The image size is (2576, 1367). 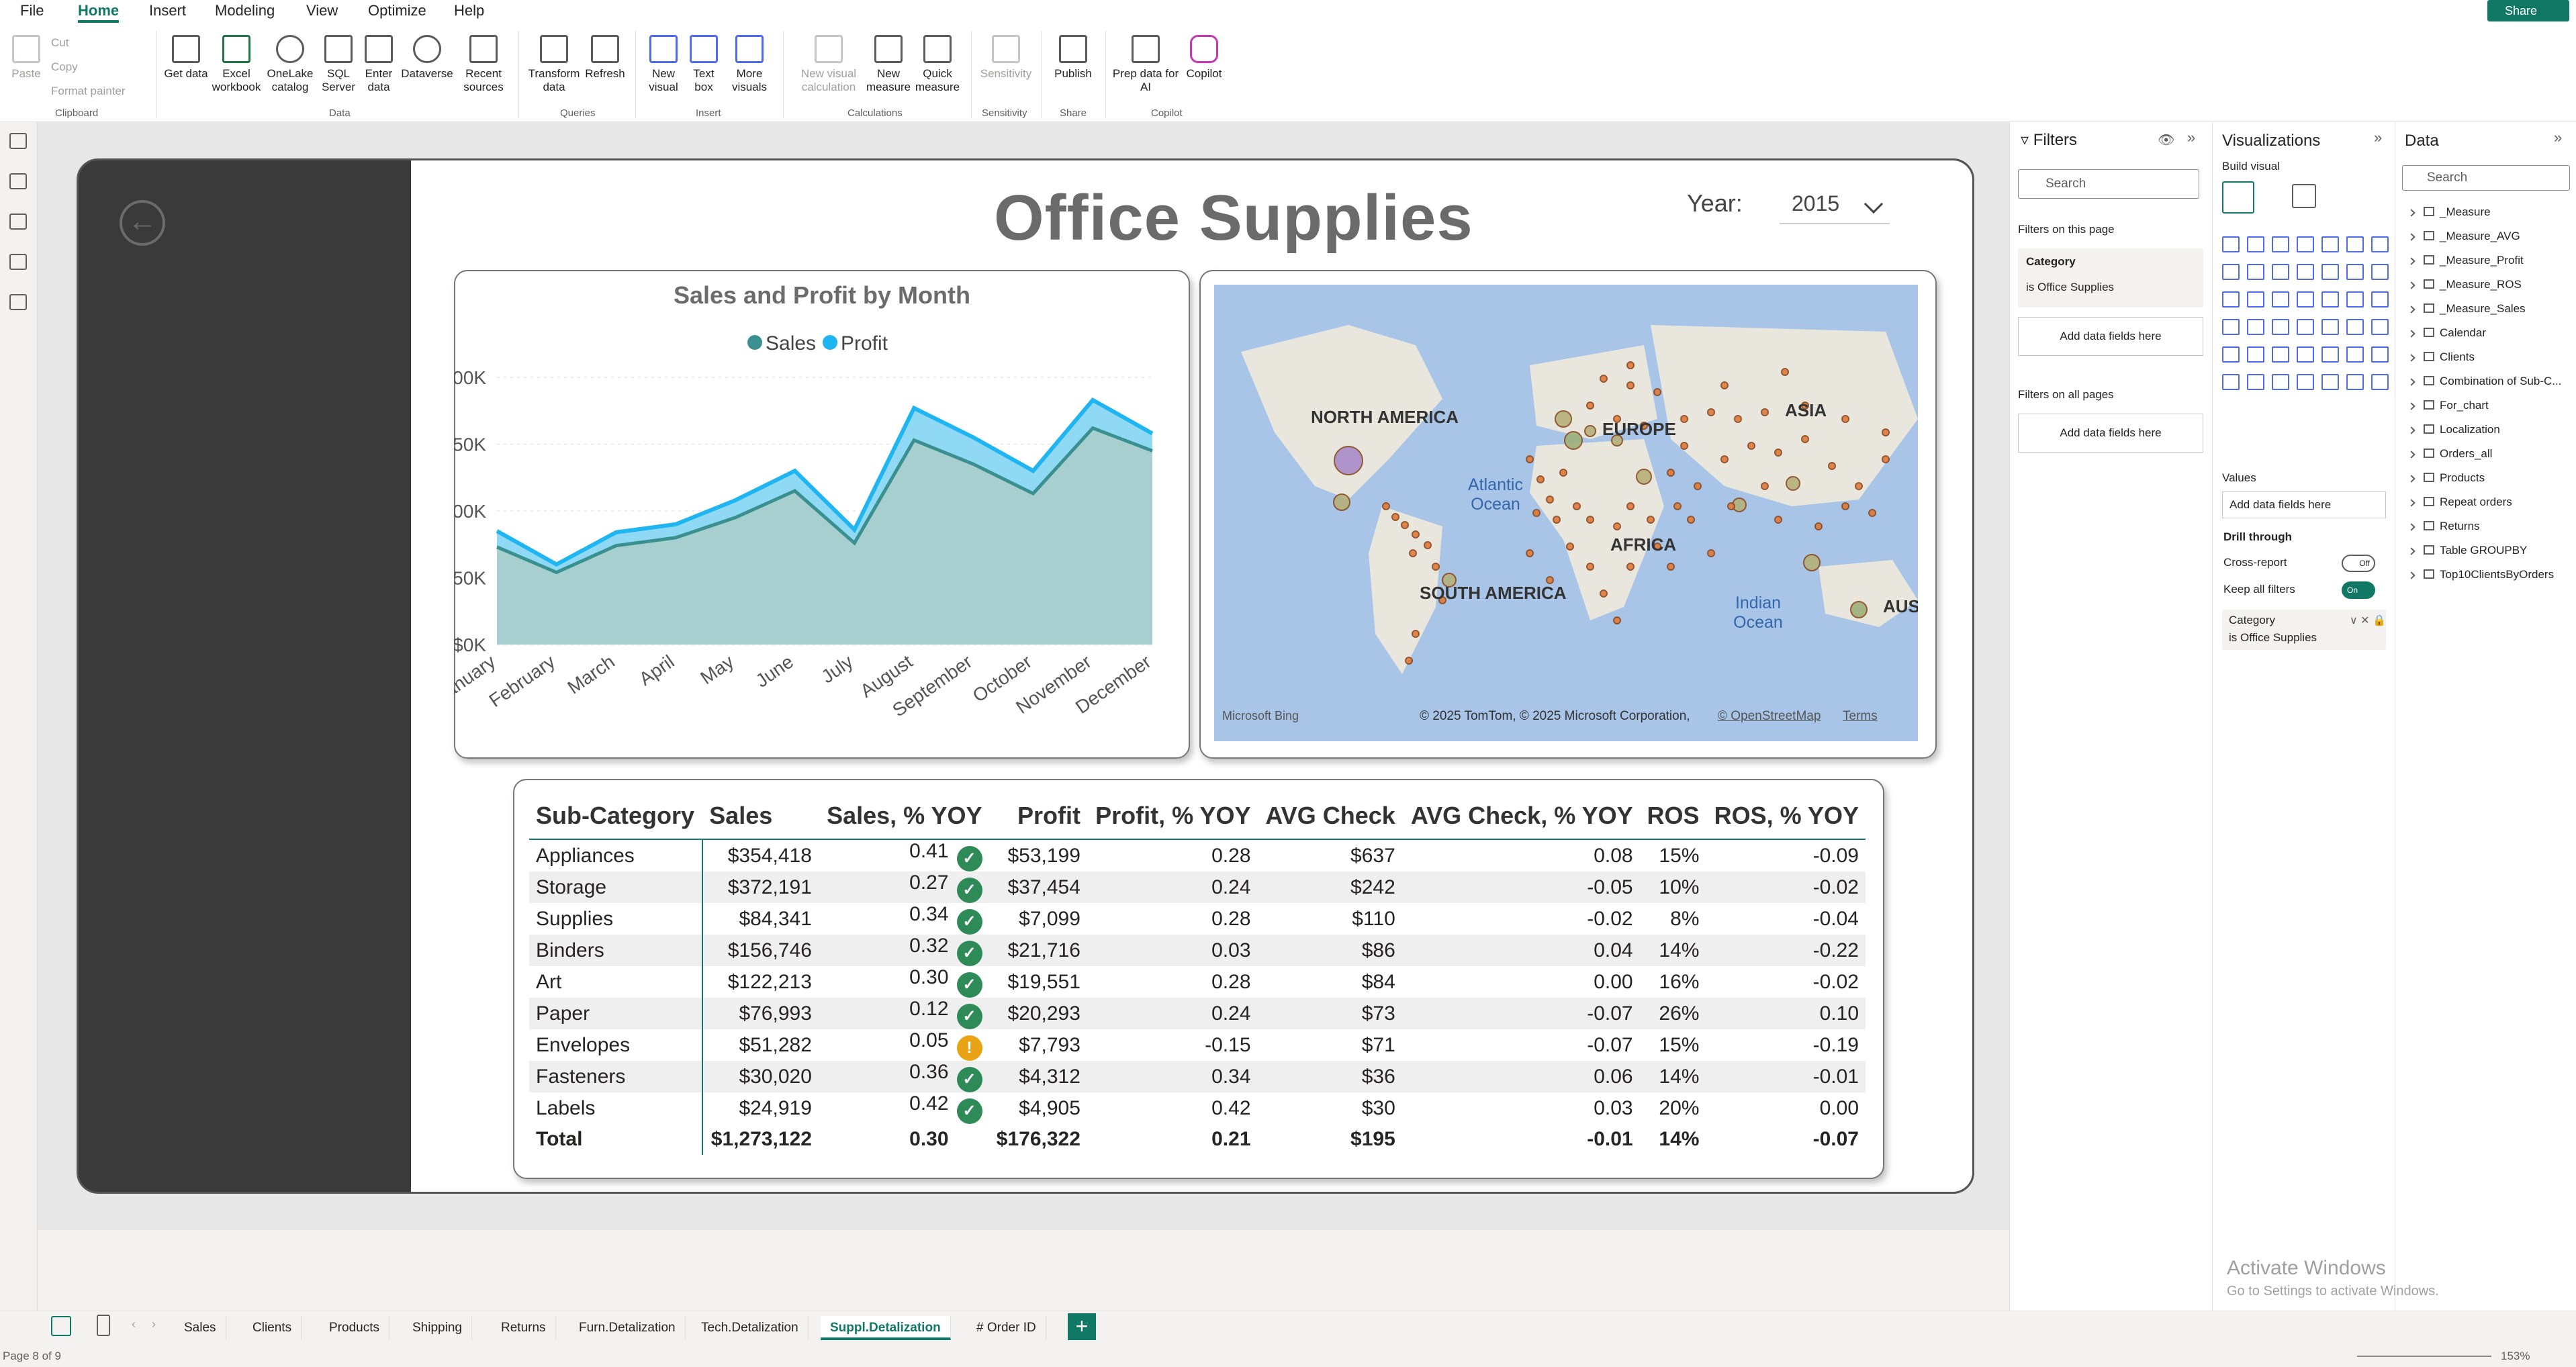 What do you see at coordinates (483, 64) in the screenshot?
I see `recent-sources-button: Recent sources` at bounding box center [483, 64].